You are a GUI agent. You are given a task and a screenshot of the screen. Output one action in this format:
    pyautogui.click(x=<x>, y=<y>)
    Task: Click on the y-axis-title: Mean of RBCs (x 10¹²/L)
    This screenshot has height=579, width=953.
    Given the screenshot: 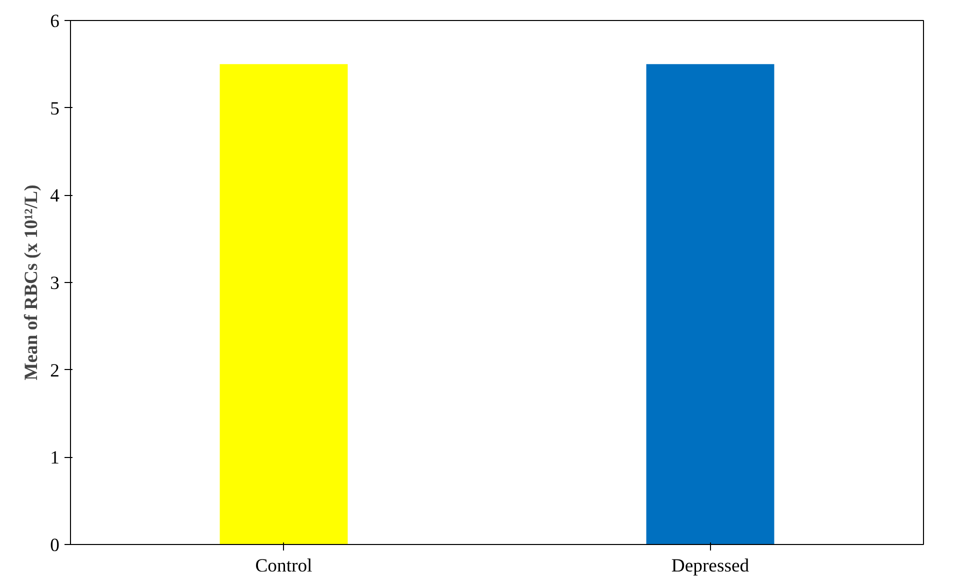 What is the action you would take?
    pyautogui.click(x=31, y=282)
    